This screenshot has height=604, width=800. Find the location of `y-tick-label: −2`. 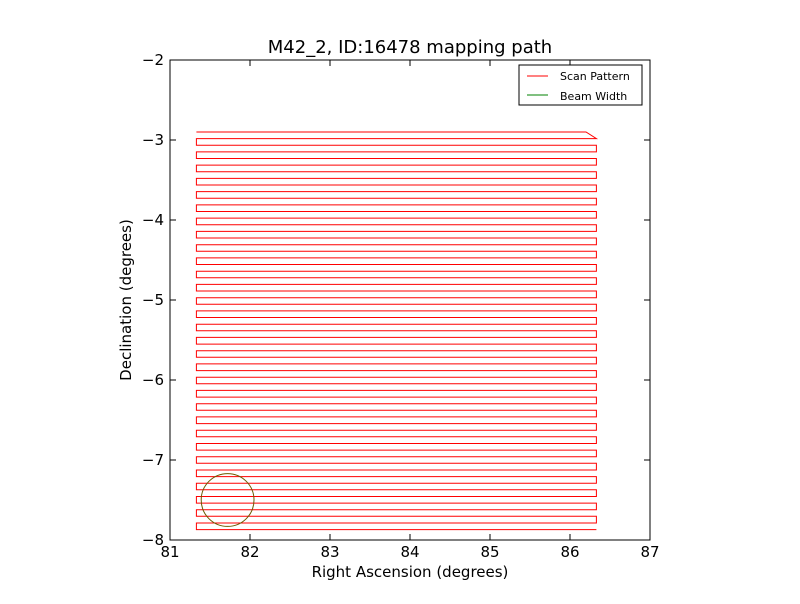

y-tick-label: −2 is located at coordinates (153, 60).